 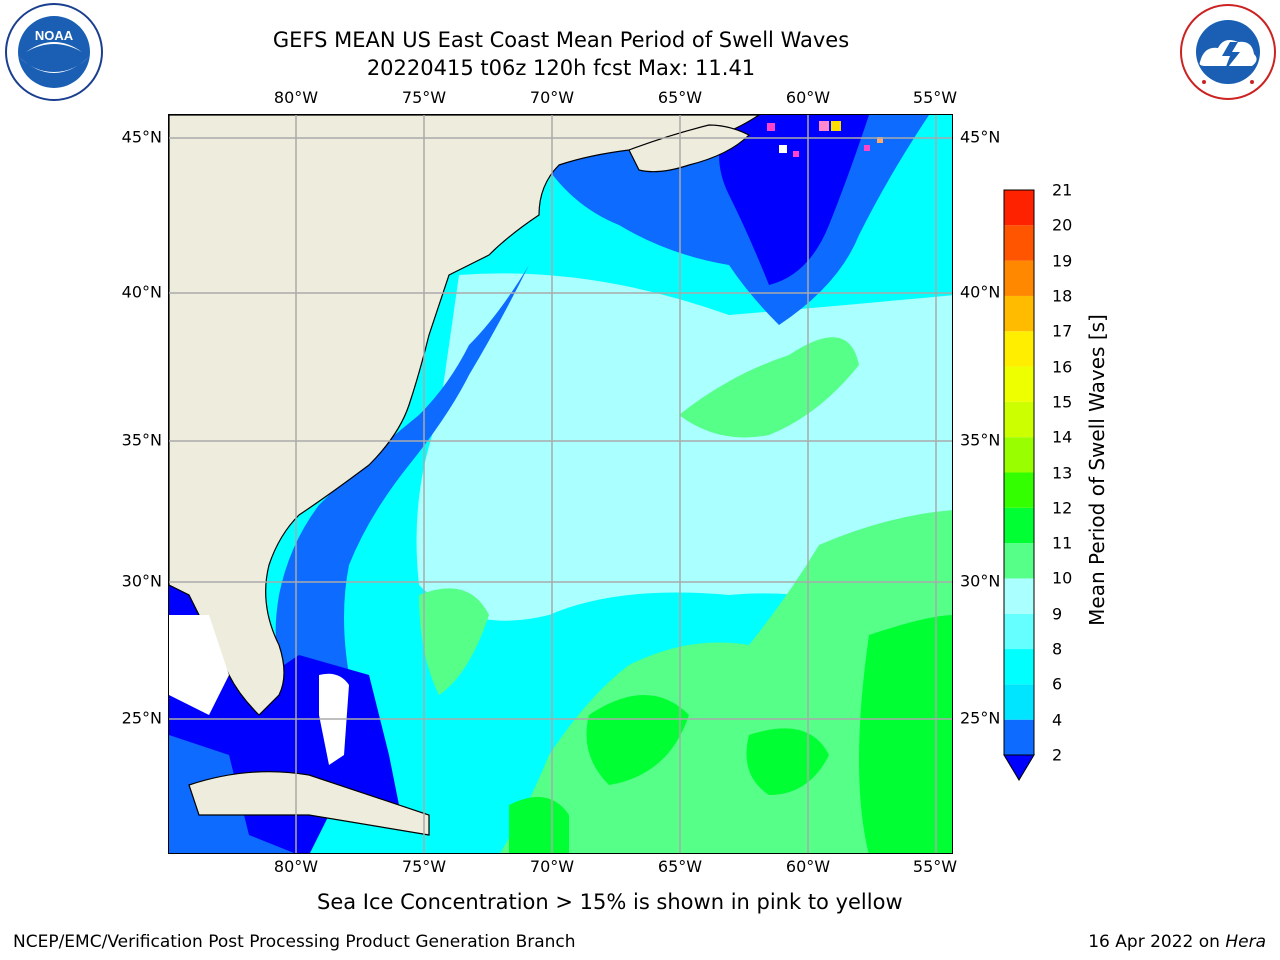 What do you see at coordinates (561, 68) in the screenshot?
I see `map-subtitle: 20220415 t06z 120h fcst Max: 11.41` at bounding box center [561, 68].